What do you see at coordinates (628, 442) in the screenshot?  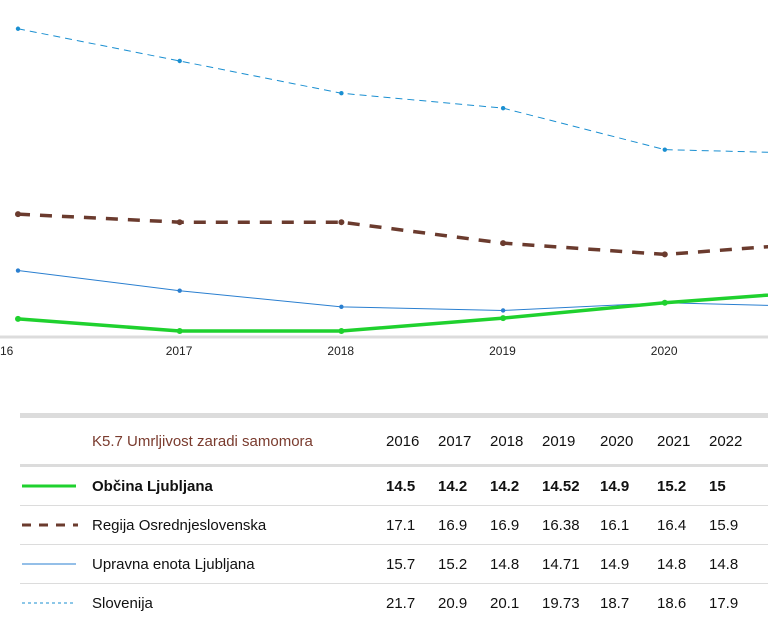 I see `year-header: 2020` at bounding box center [628, 442].